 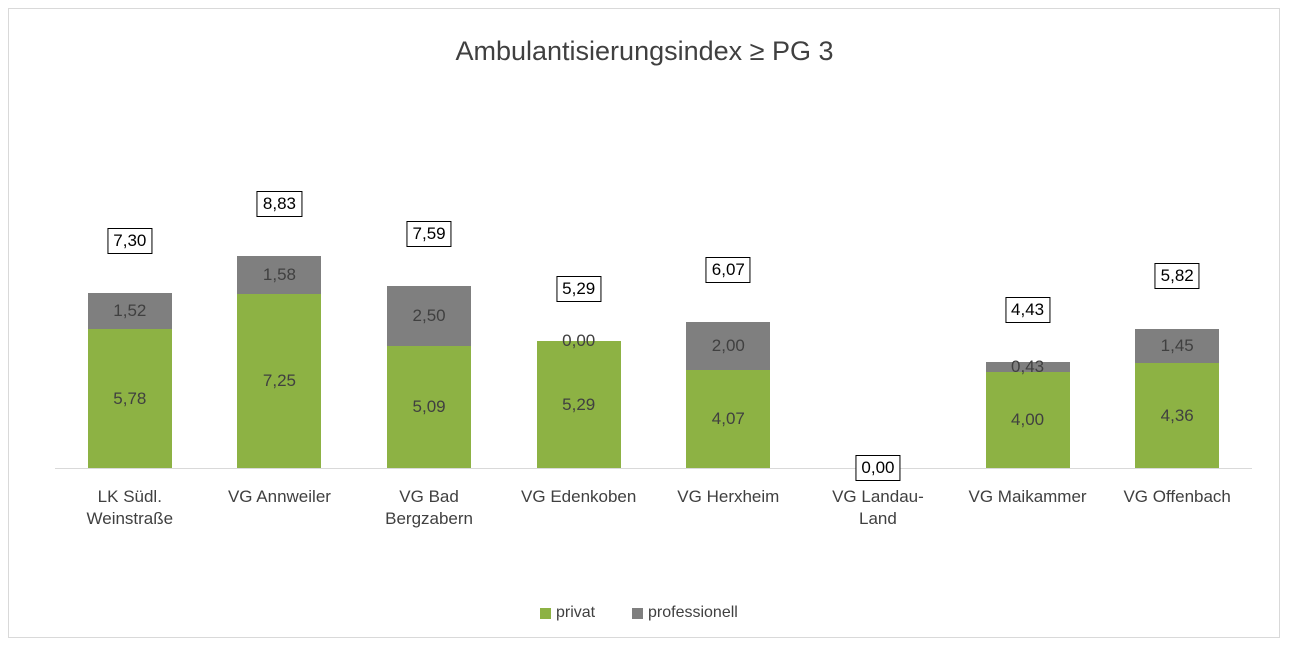 I want to click on x-tick-label: VG Landau-Land, so click(x=878, y=507).